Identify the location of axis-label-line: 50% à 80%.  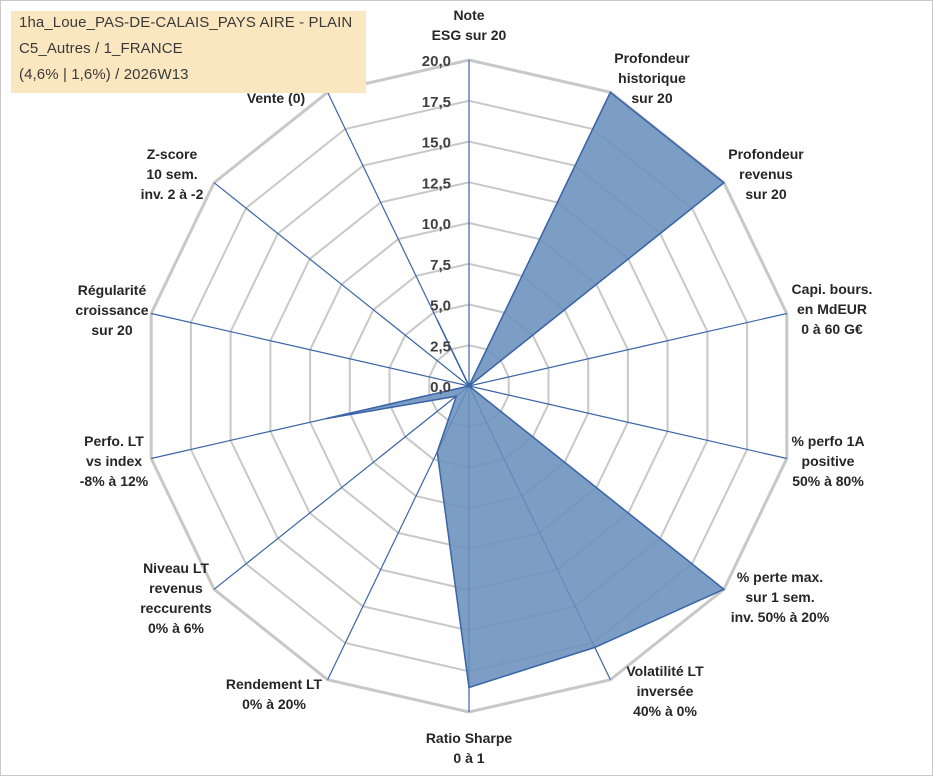
(828, 481).